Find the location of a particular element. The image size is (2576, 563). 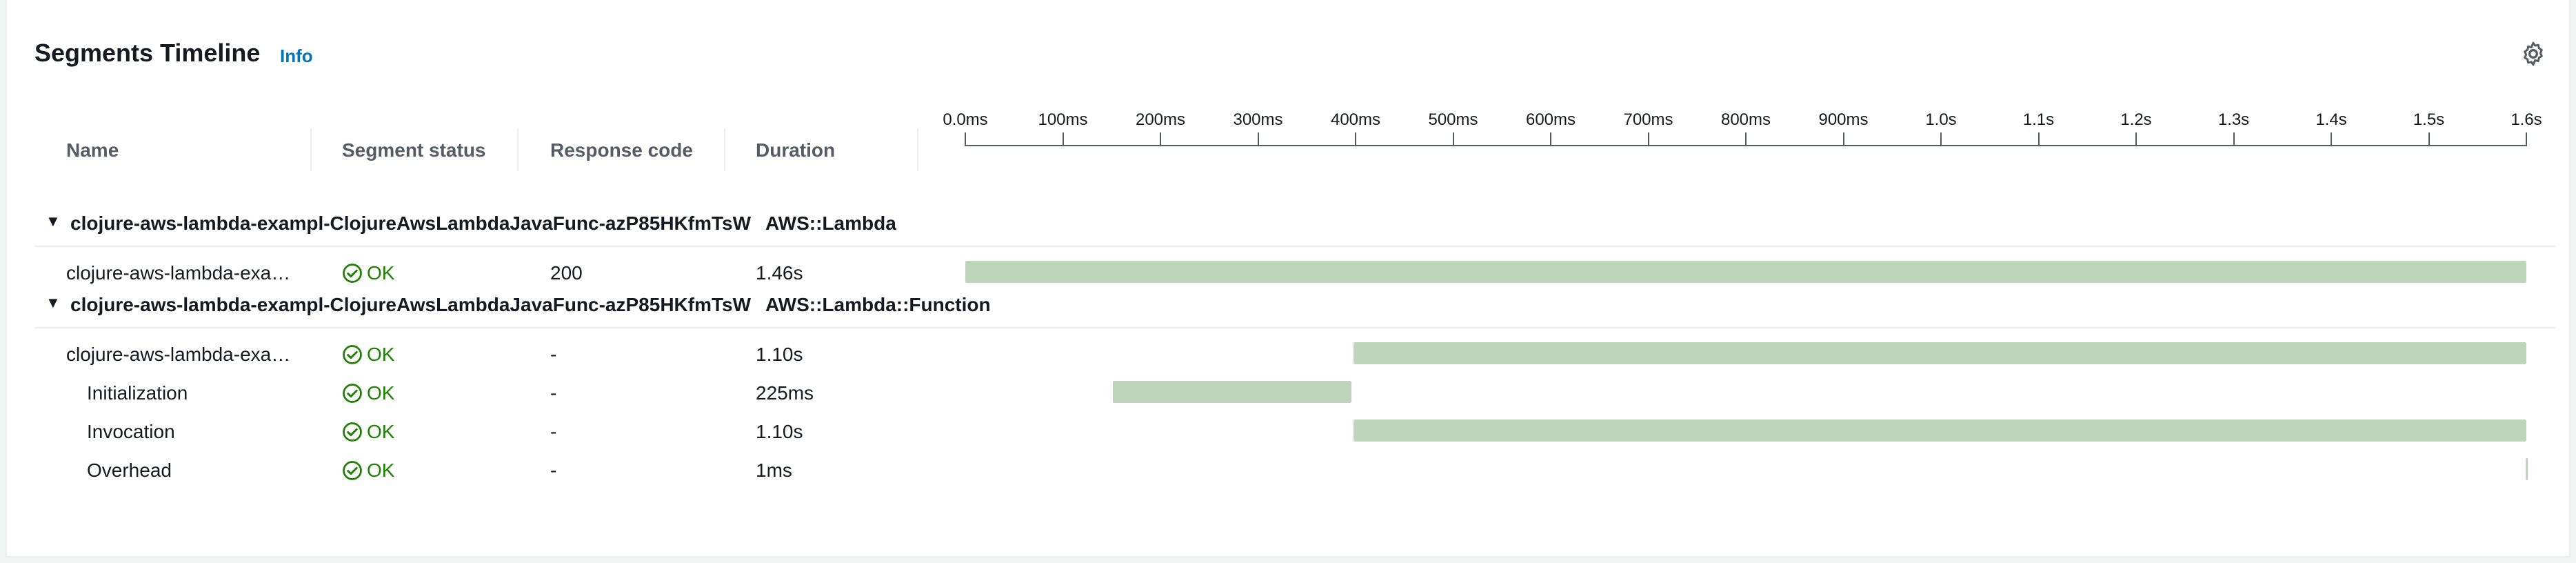

settings-button is located at coordinates (2533, 54).